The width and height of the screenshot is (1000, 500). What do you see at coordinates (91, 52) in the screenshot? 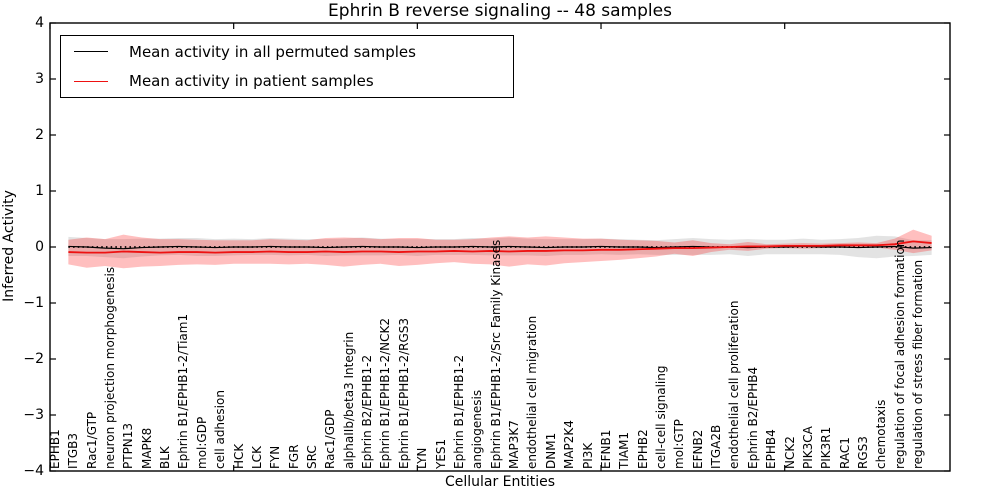
I see `permuted-line-sample-icon` at bounding box center [91, 52].